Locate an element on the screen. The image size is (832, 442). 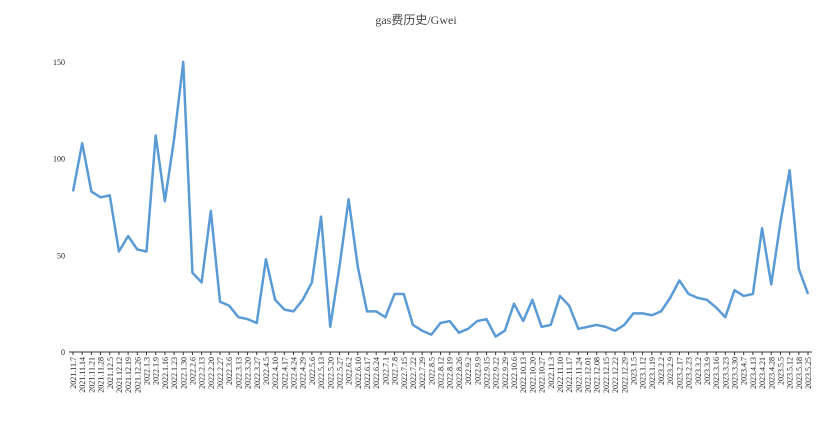
x-tick-label: 2021.12.5 is located at coordinates (110, 373).